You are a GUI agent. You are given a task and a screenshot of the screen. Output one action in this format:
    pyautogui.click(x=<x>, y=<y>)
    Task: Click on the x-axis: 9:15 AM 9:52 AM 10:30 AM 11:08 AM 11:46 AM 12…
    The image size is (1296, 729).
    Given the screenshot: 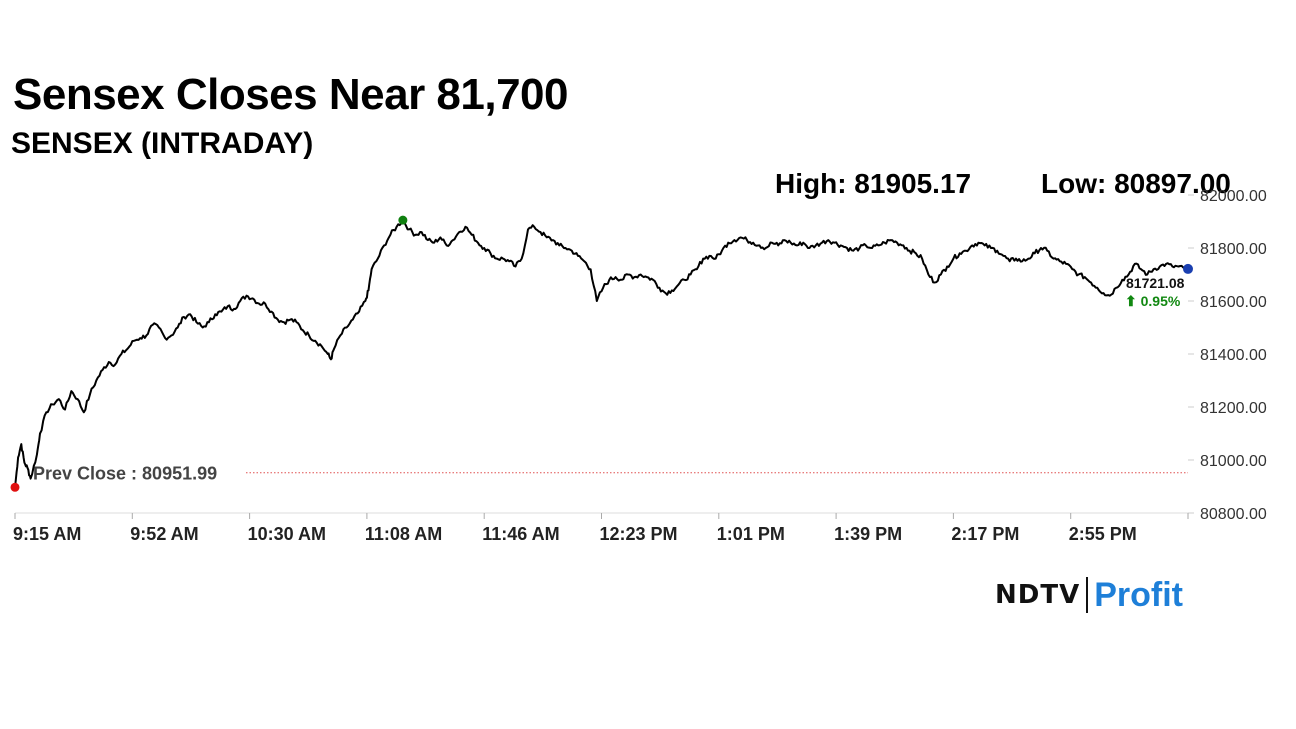 What is the action you would take?
    pyautogui.click(x=601, y=528)
    